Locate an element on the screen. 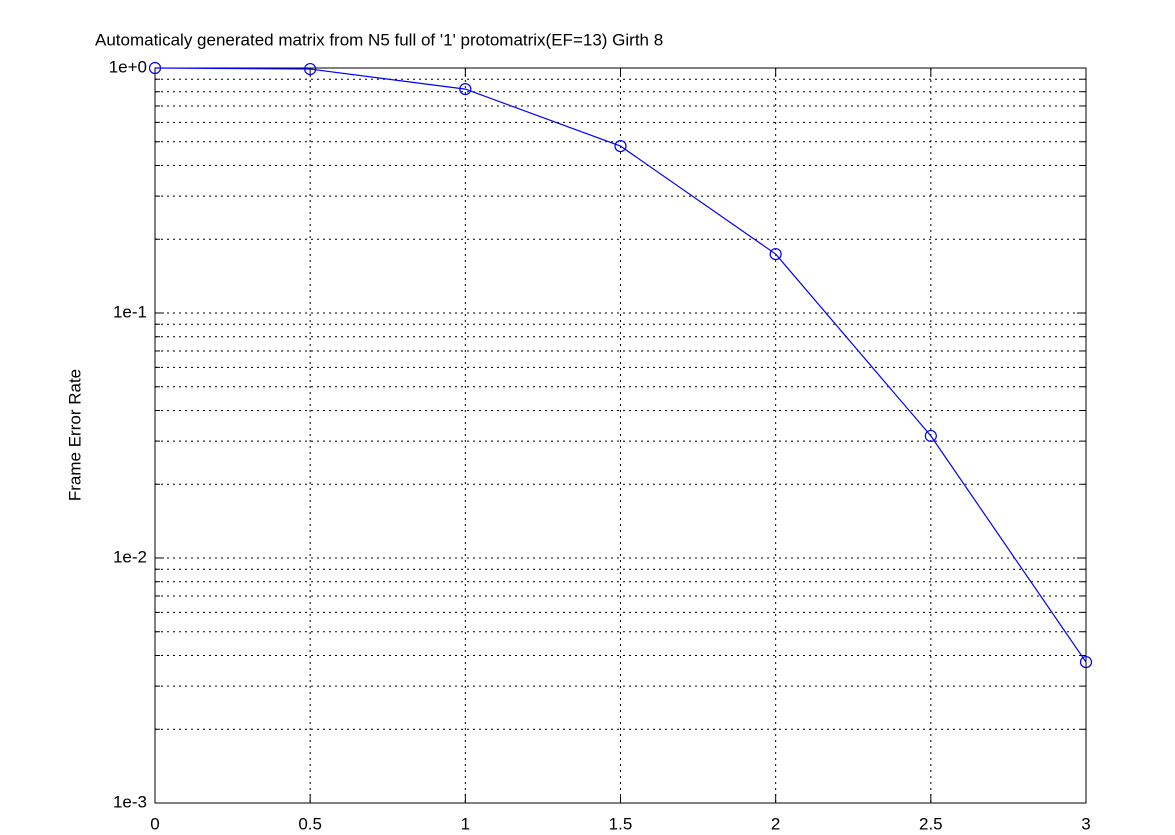  y-tick-label: 1e-1 is located at coordinates (130, 311).